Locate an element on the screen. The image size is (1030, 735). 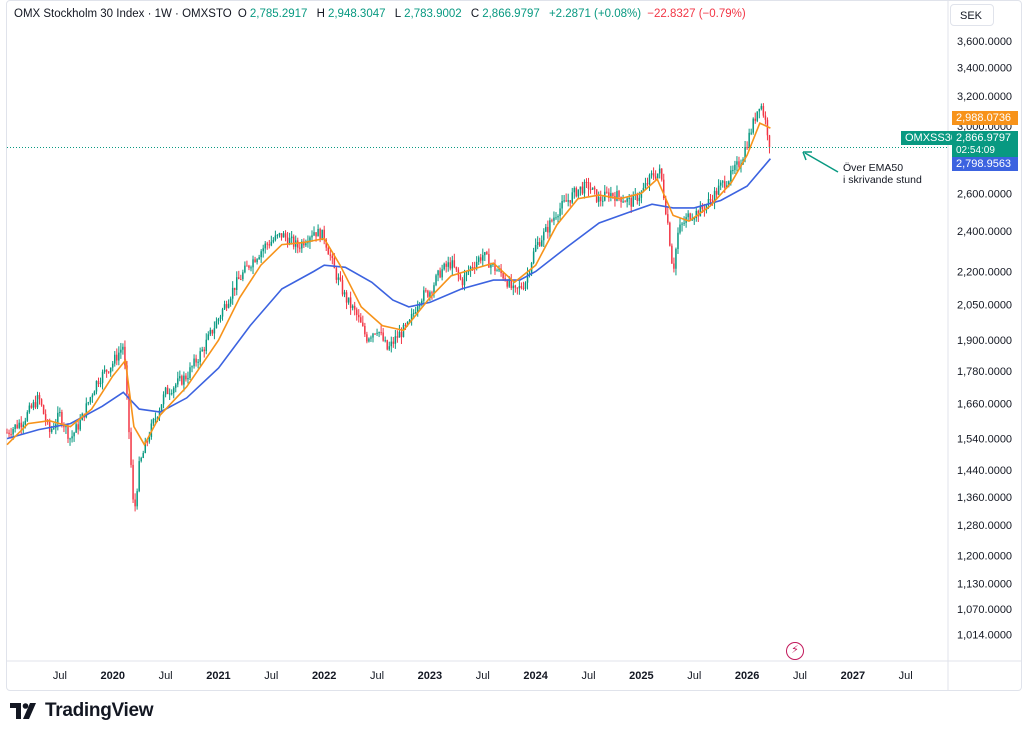
y-tick-label: 1,900.0000 is located at coordinates (984, 341).